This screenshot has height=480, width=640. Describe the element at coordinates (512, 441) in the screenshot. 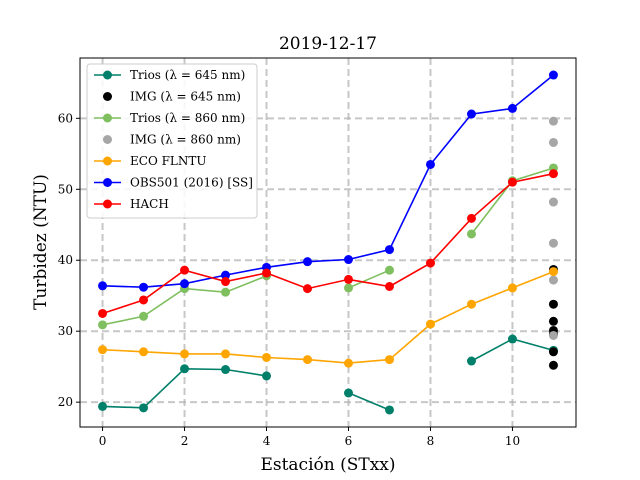

I see `x-tick-label: 10` at that location.